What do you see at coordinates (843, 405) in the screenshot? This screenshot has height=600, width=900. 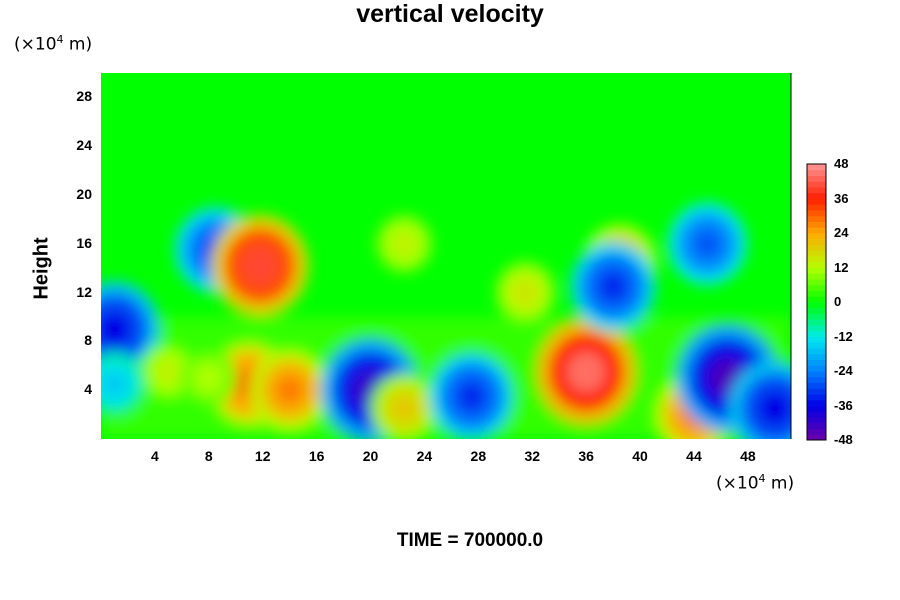 I see `colorbar-tick-label: -36` at bounding box center [843, 405].